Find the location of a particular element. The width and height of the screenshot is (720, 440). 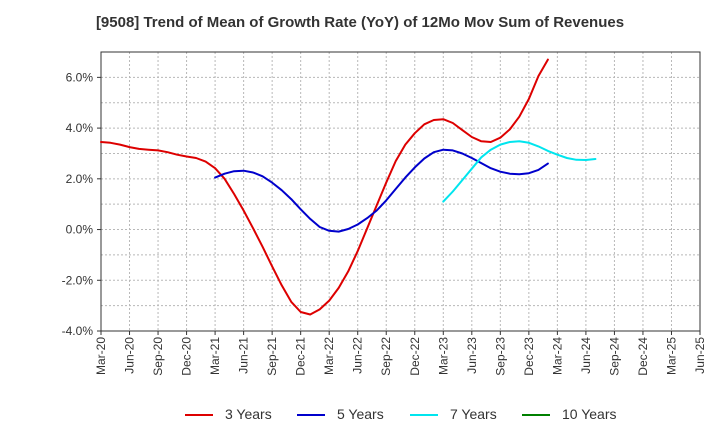

x-tick-label: Mar-24 is located at coordinates (557, 356).